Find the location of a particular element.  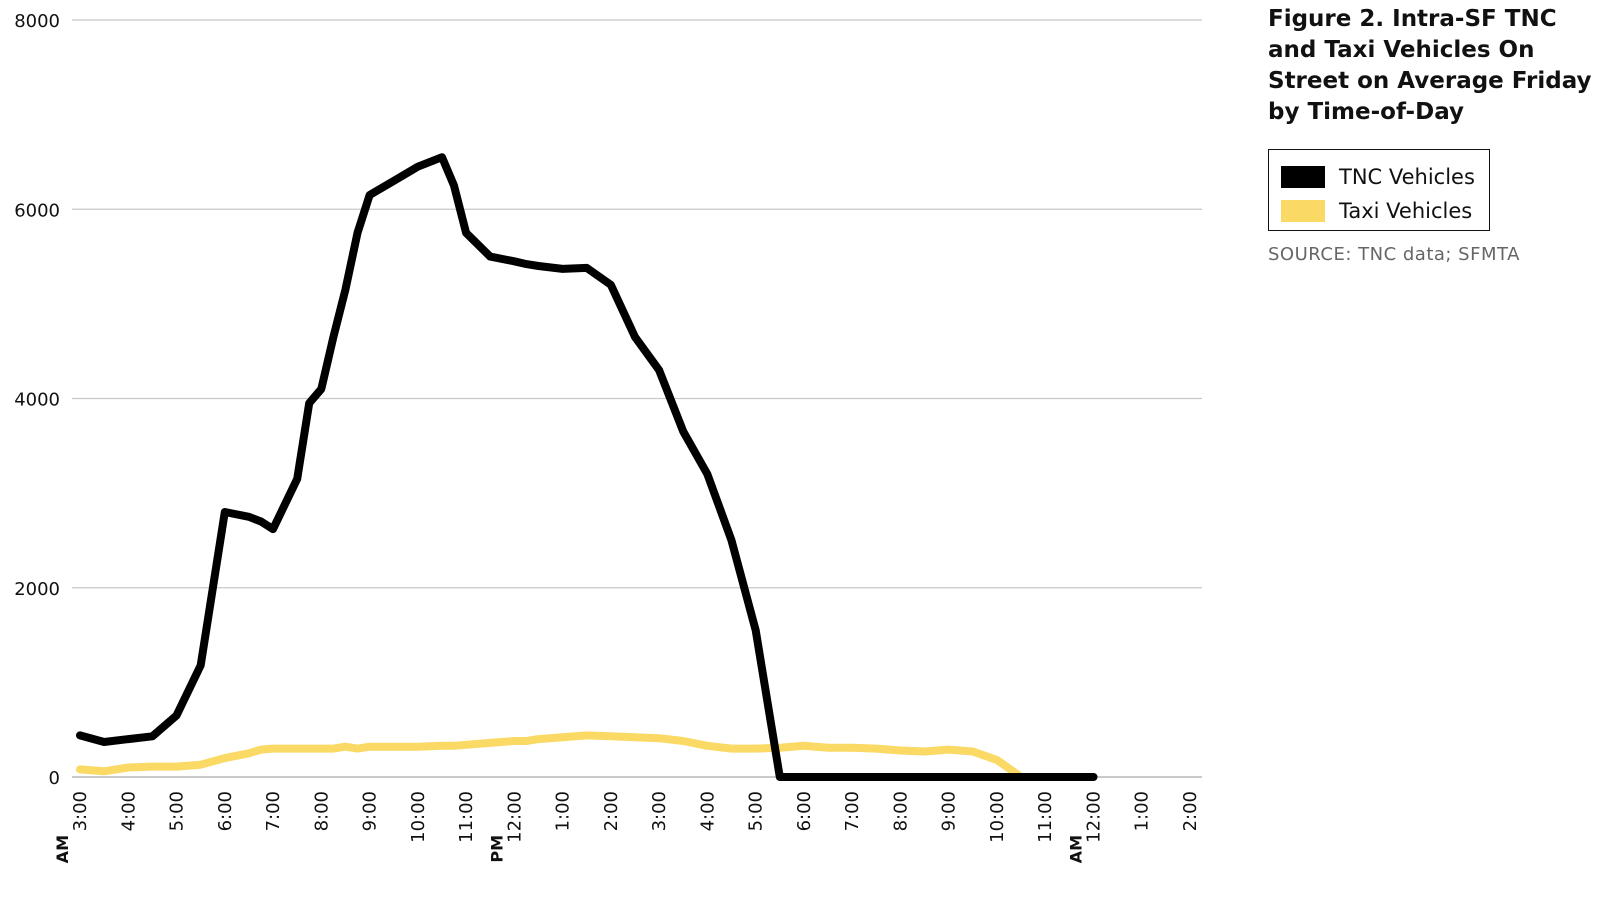

series-line-taxi is located at coordinates (587, 756).